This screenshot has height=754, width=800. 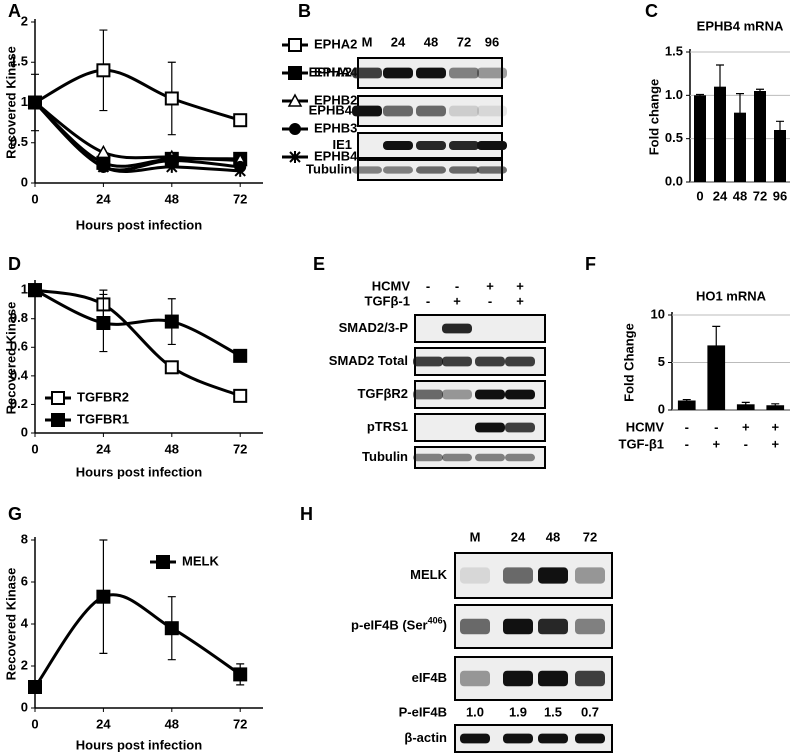 What do you see at coordinates (139, 224) in the screenshot?
I see `x-axis-label: Hours post infection` at bounding box center [139, 224].